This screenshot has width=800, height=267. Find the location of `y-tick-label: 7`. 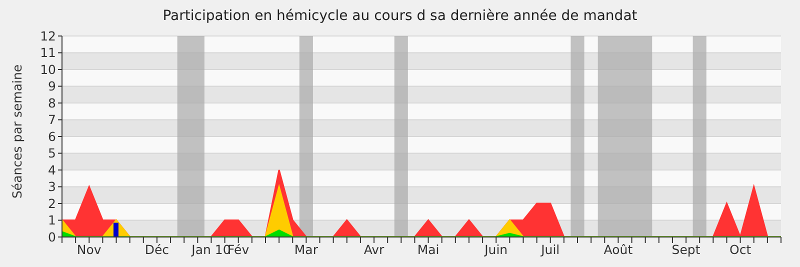

y-tick-label: 7 is located at coordinates (52, 120).